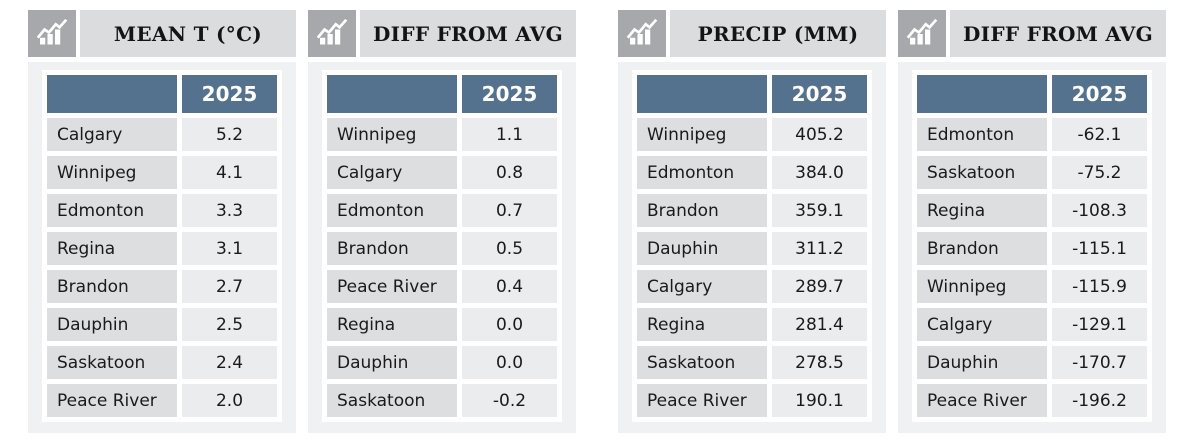  What do you see at coordinates (229, 172) in the screenshot?
I see `value-cell: 4.1` at bounding box center [229, 172].